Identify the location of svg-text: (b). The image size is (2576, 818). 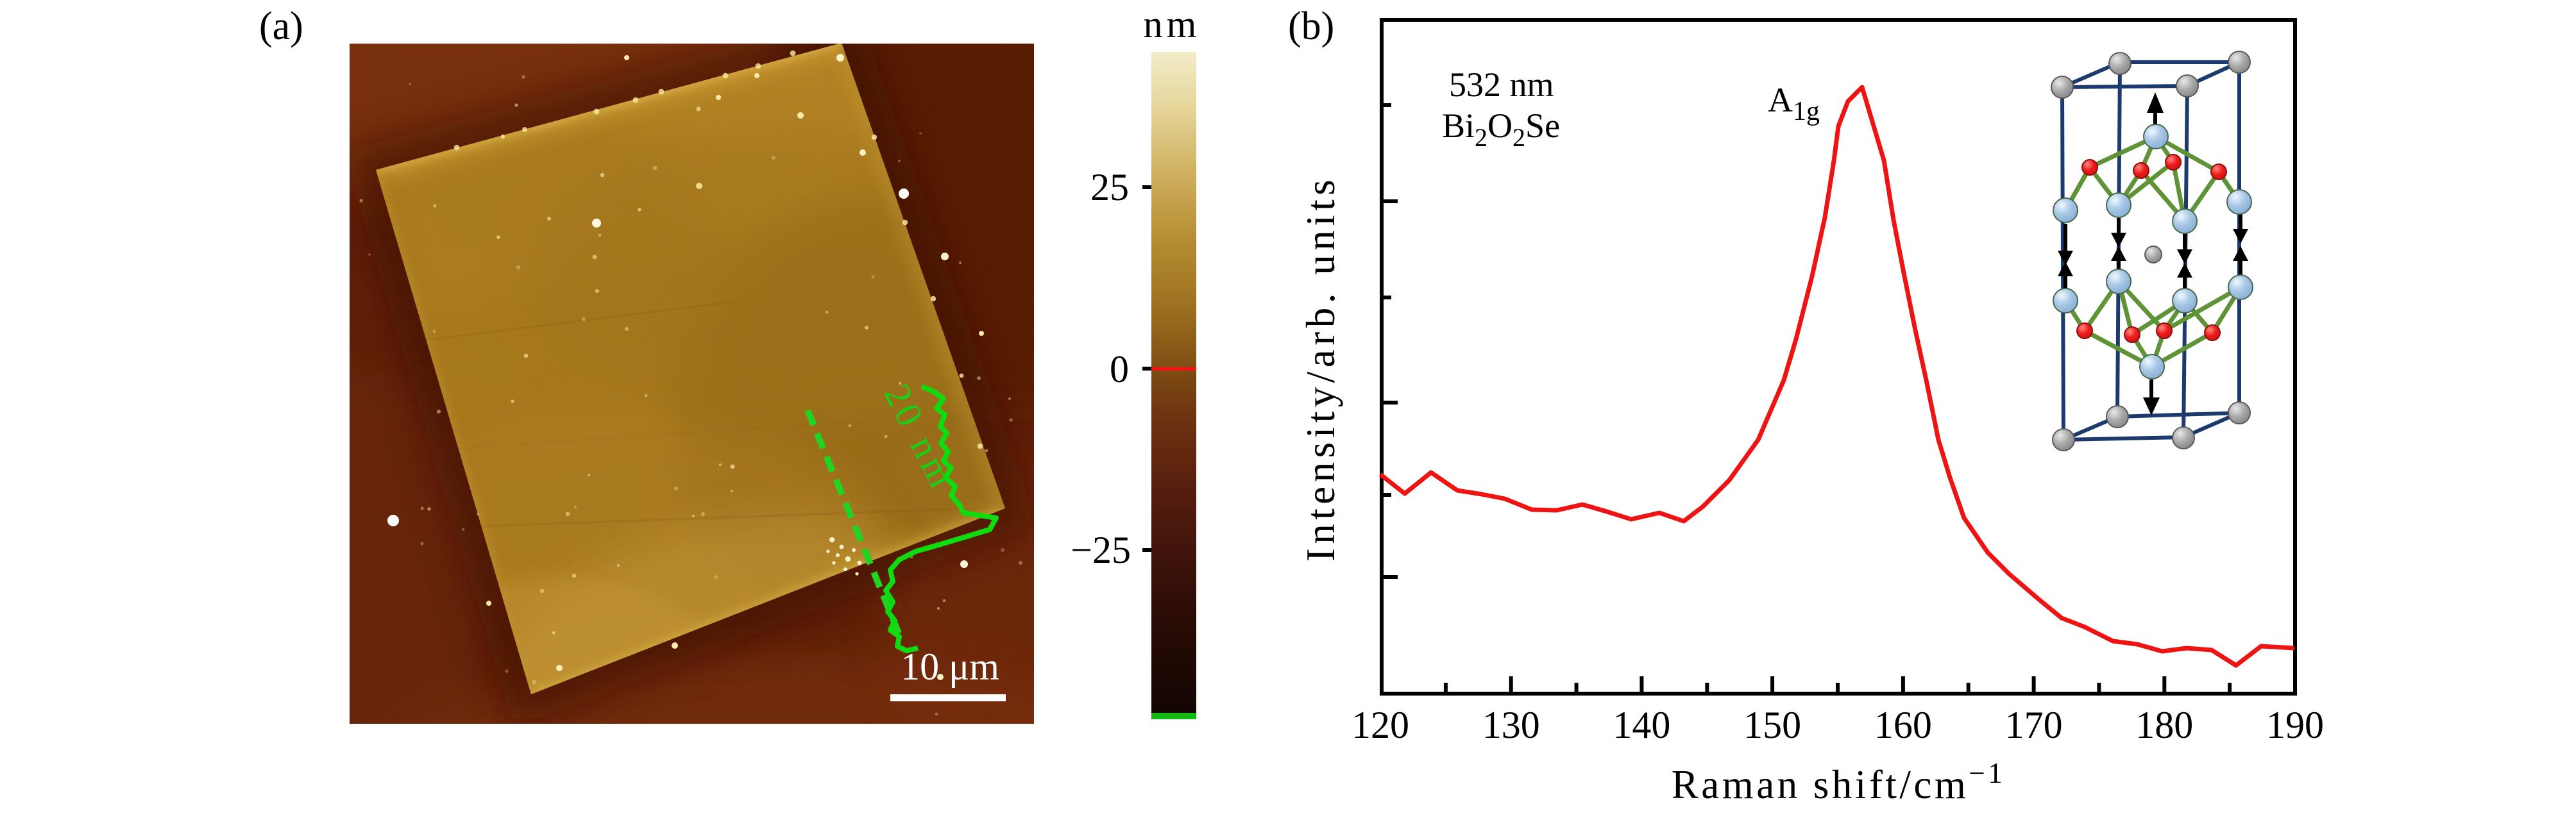
(1311, 26).